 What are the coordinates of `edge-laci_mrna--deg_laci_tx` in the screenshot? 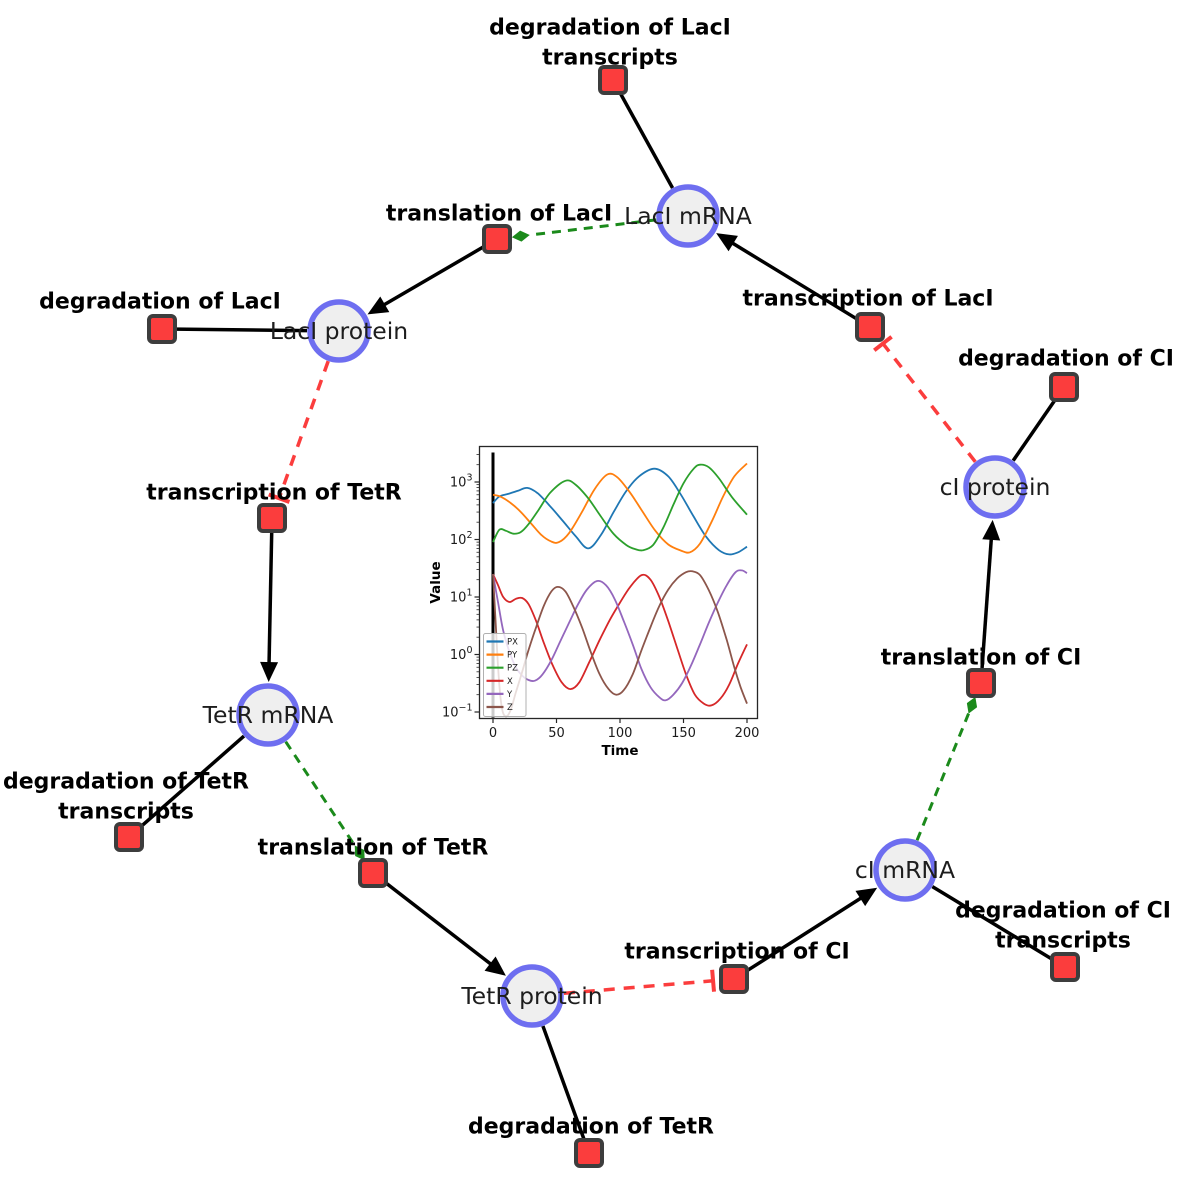 It's located at (646, 140).